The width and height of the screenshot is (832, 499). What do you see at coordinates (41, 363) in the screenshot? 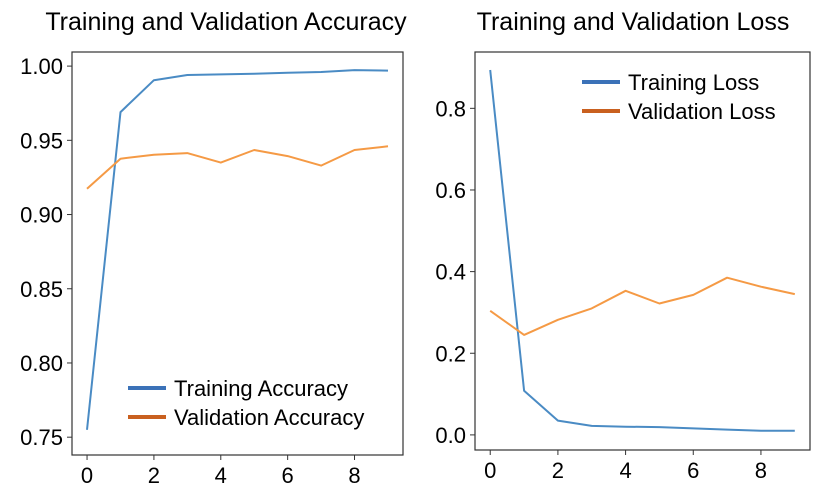
I see `y-tick-label: 0.80` at bounding box center [41, 363].